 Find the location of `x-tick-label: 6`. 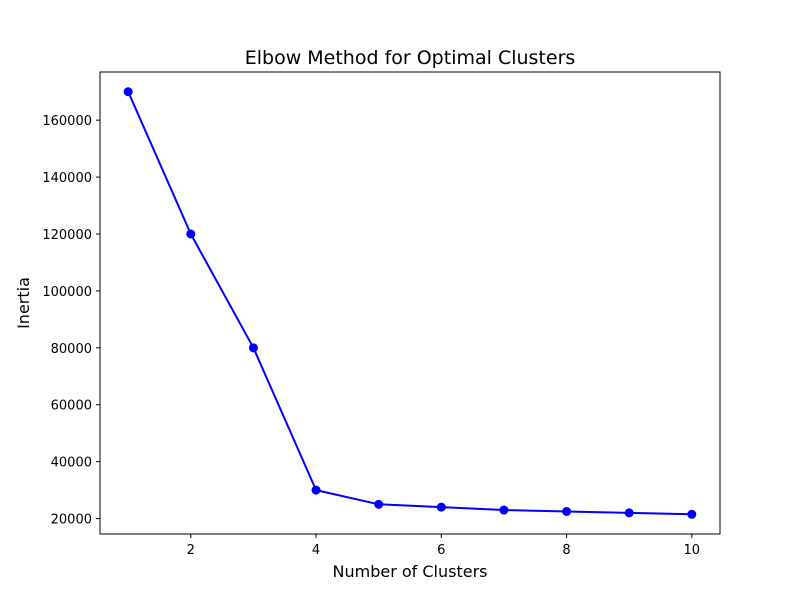

x-tick-label: 6 is located at coordinates (441, 550).